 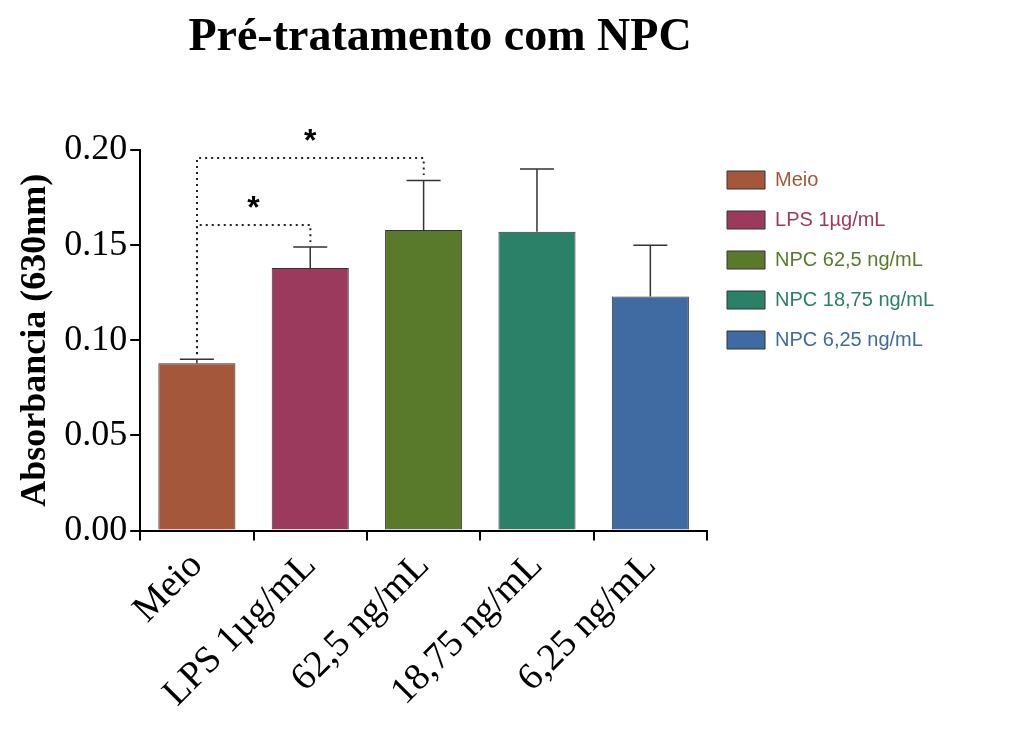 What do you see at coordinates (96, 242) in the screenshot?
I see `y-tick-label: 0.15` at bounding box center [96, 242].